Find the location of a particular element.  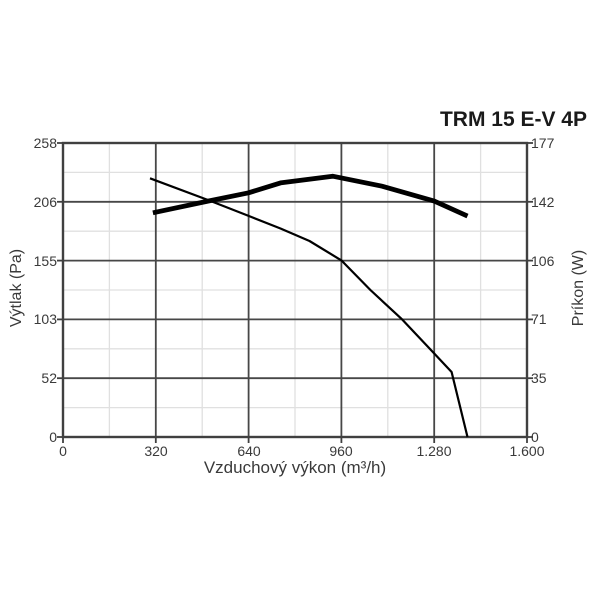

chart-title: TRM 15 E-V 4P is located at coordinates (513, 119).